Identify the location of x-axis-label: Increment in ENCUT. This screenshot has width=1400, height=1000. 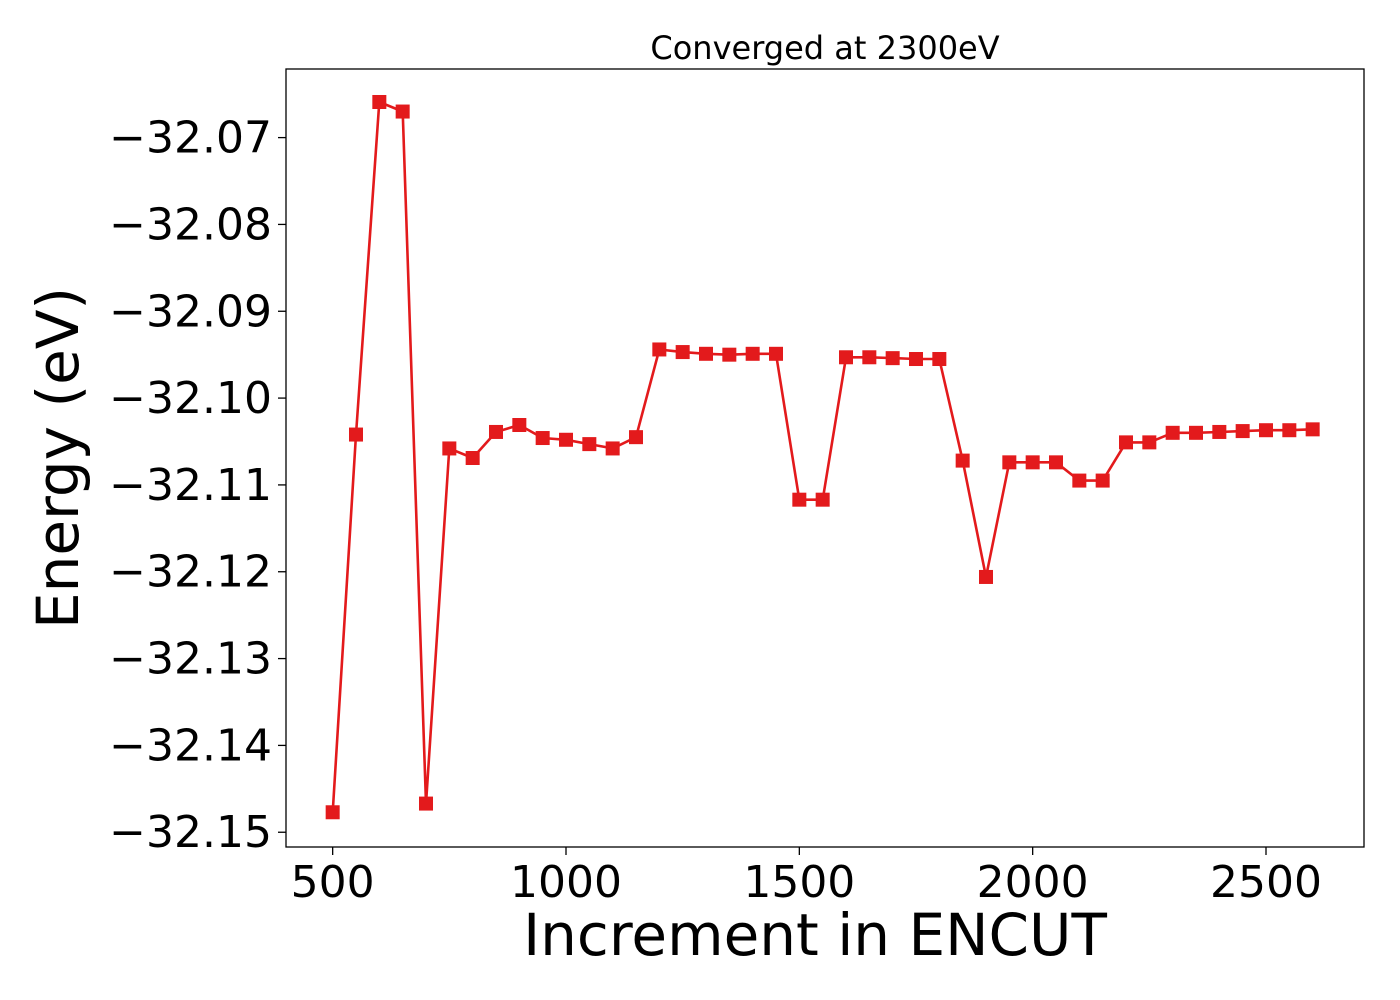
(815, 935).